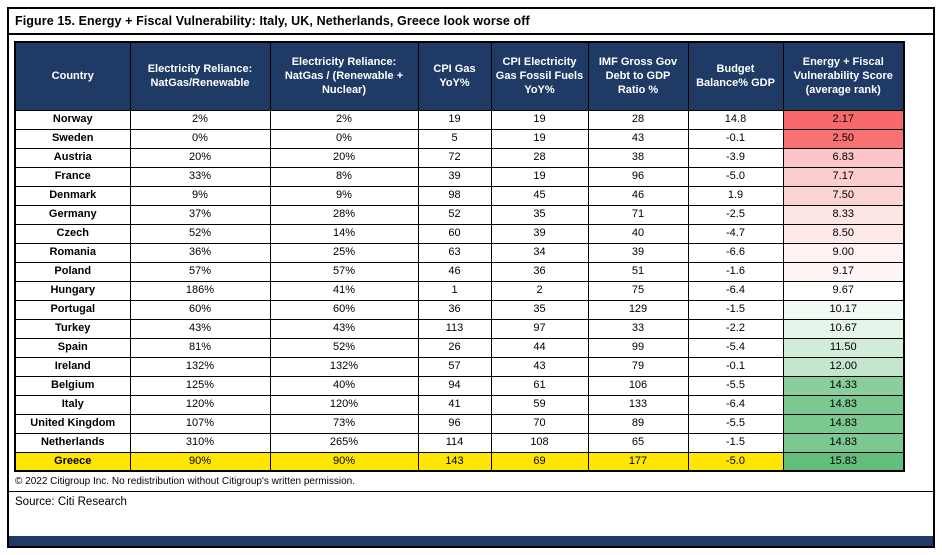 Image resolution: width=942 pixels, height=555 pixels. What do you see at coordinates (843, 271) in the screenshot?
I see `score-cell: 9.17` at bounding box center [843, 271].